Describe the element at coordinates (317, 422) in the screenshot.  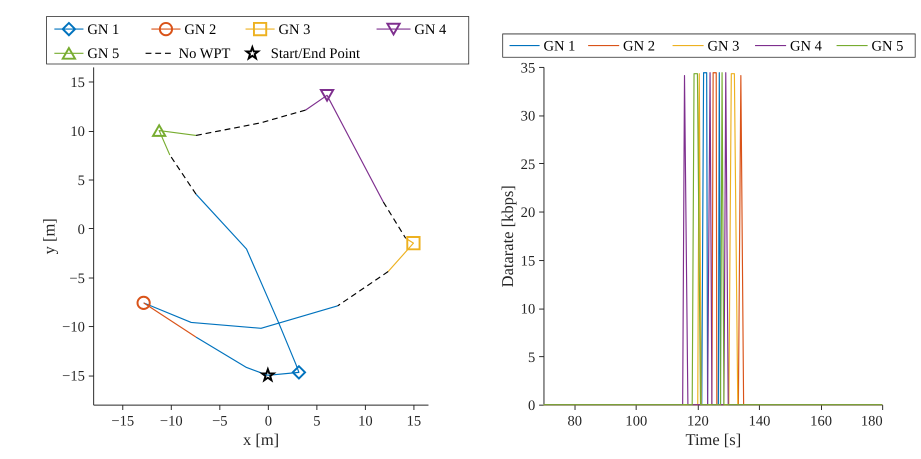
I see `x-tick-label: 5` at that location.